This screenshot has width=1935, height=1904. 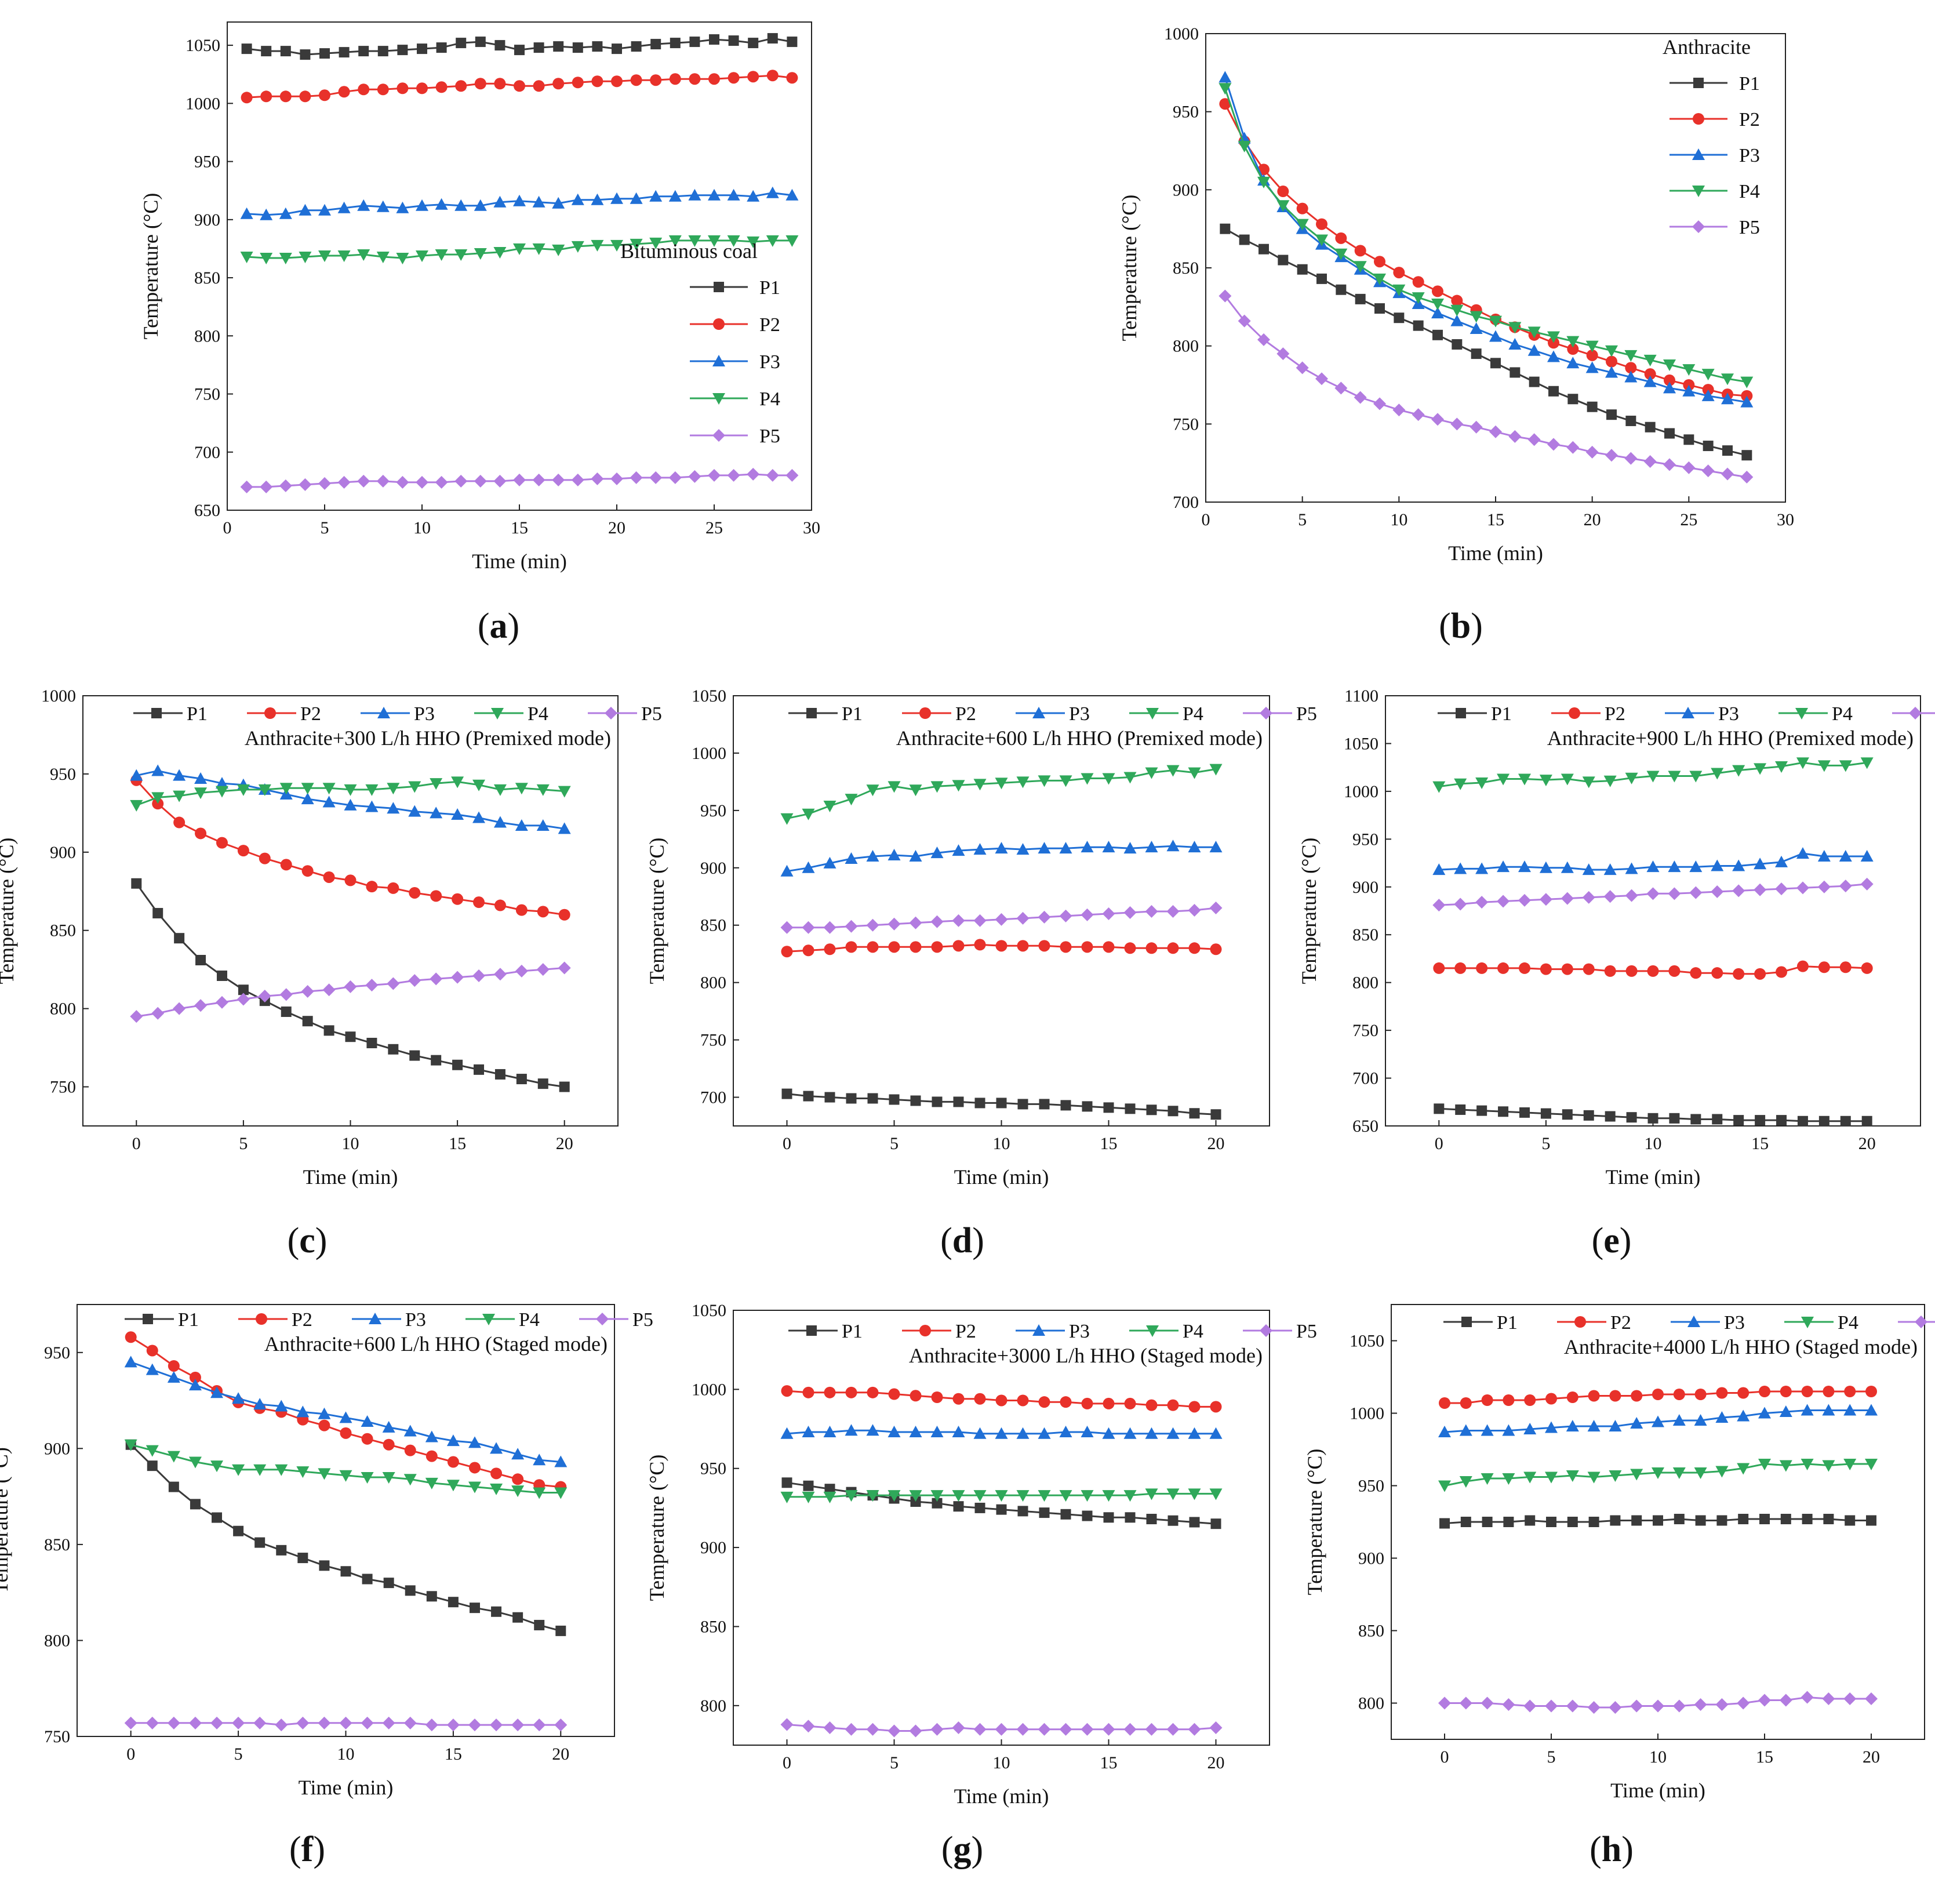 I want to click on x-tick-label: 30, so click(x=1785, y=519).